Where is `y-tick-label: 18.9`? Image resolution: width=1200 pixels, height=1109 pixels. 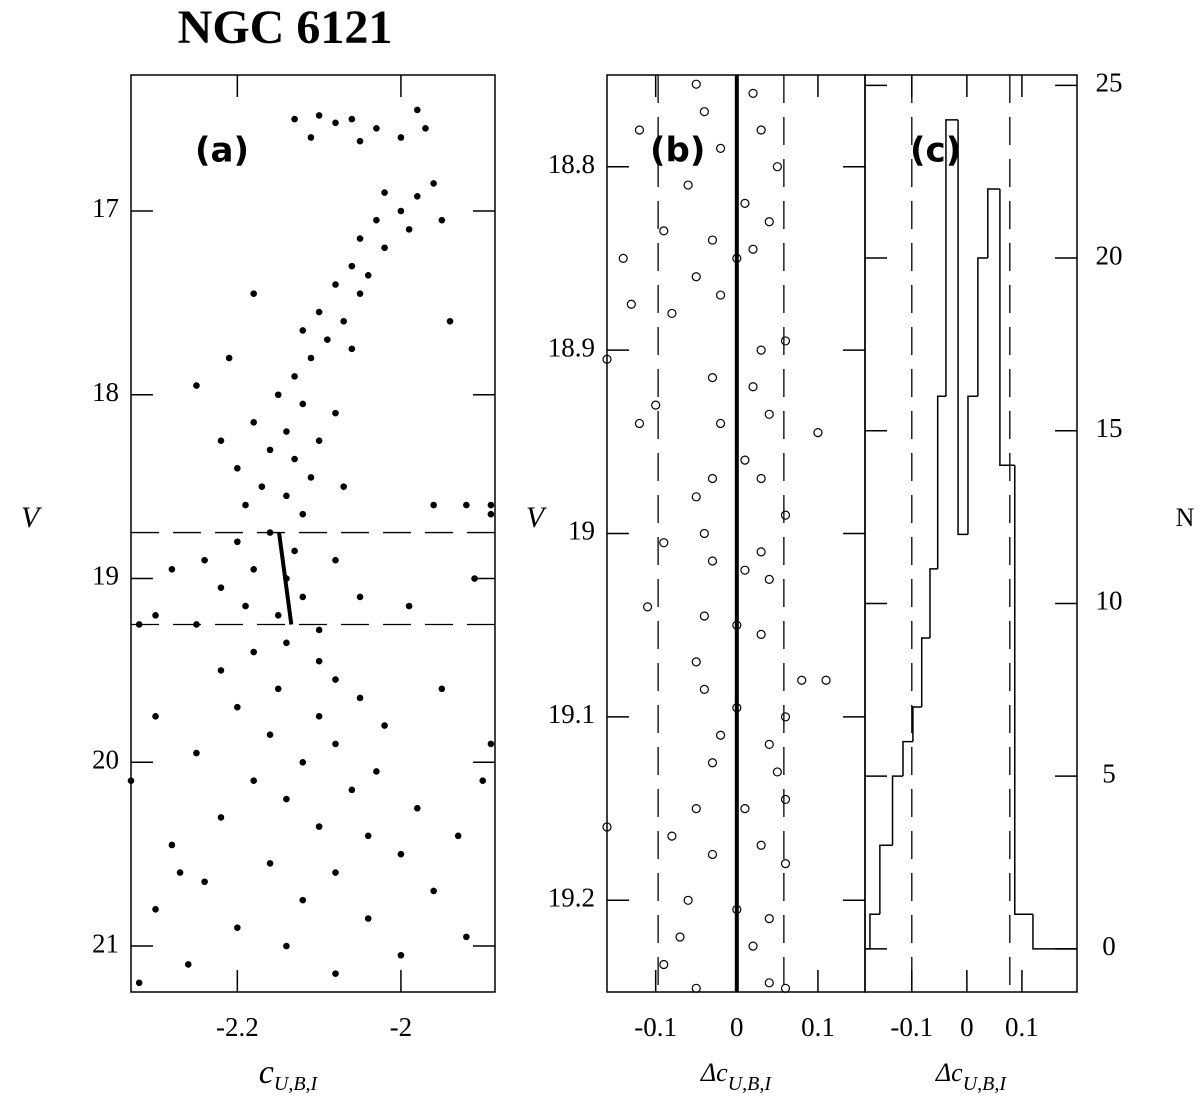
y-tick-label: 18.9 is located at coordinates (571, 347).